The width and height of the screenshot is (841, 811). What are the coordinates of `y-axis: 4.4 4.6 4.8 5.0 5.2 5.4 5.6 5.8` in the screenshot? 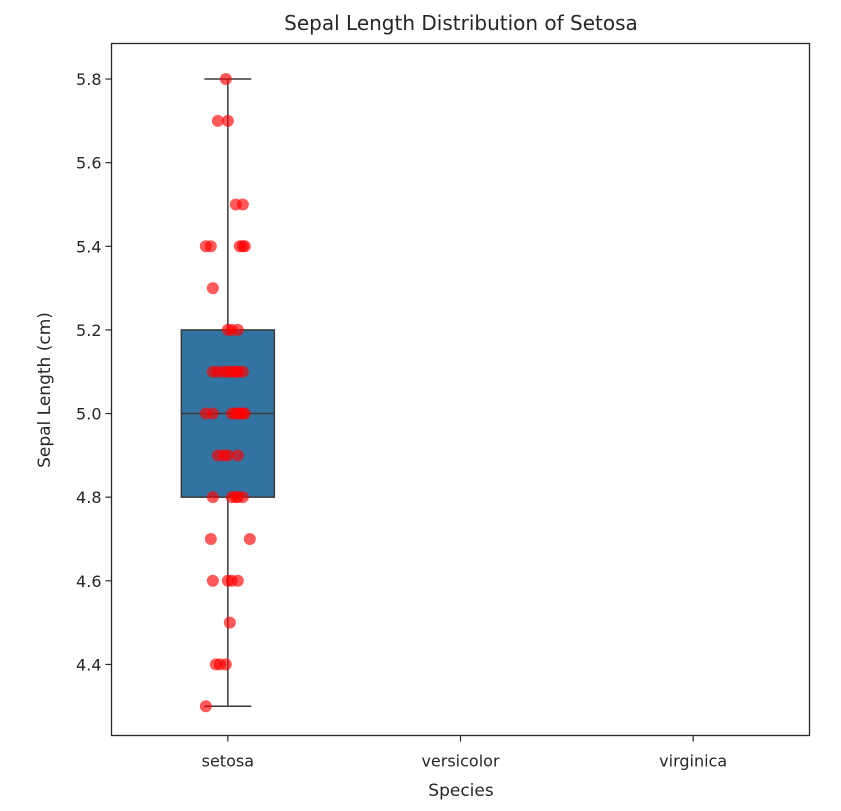 It's located at (94, 372).